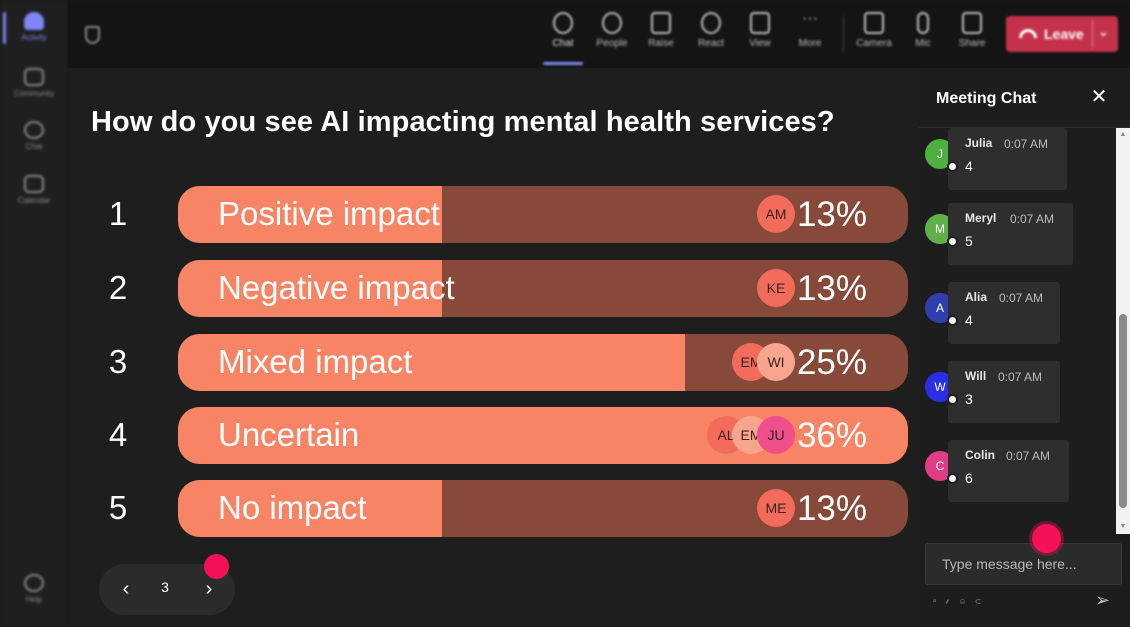 The height and width of the screenshot is (627, 1130). I want to click on toolbar-button-label: Raise, so click(661, 43).